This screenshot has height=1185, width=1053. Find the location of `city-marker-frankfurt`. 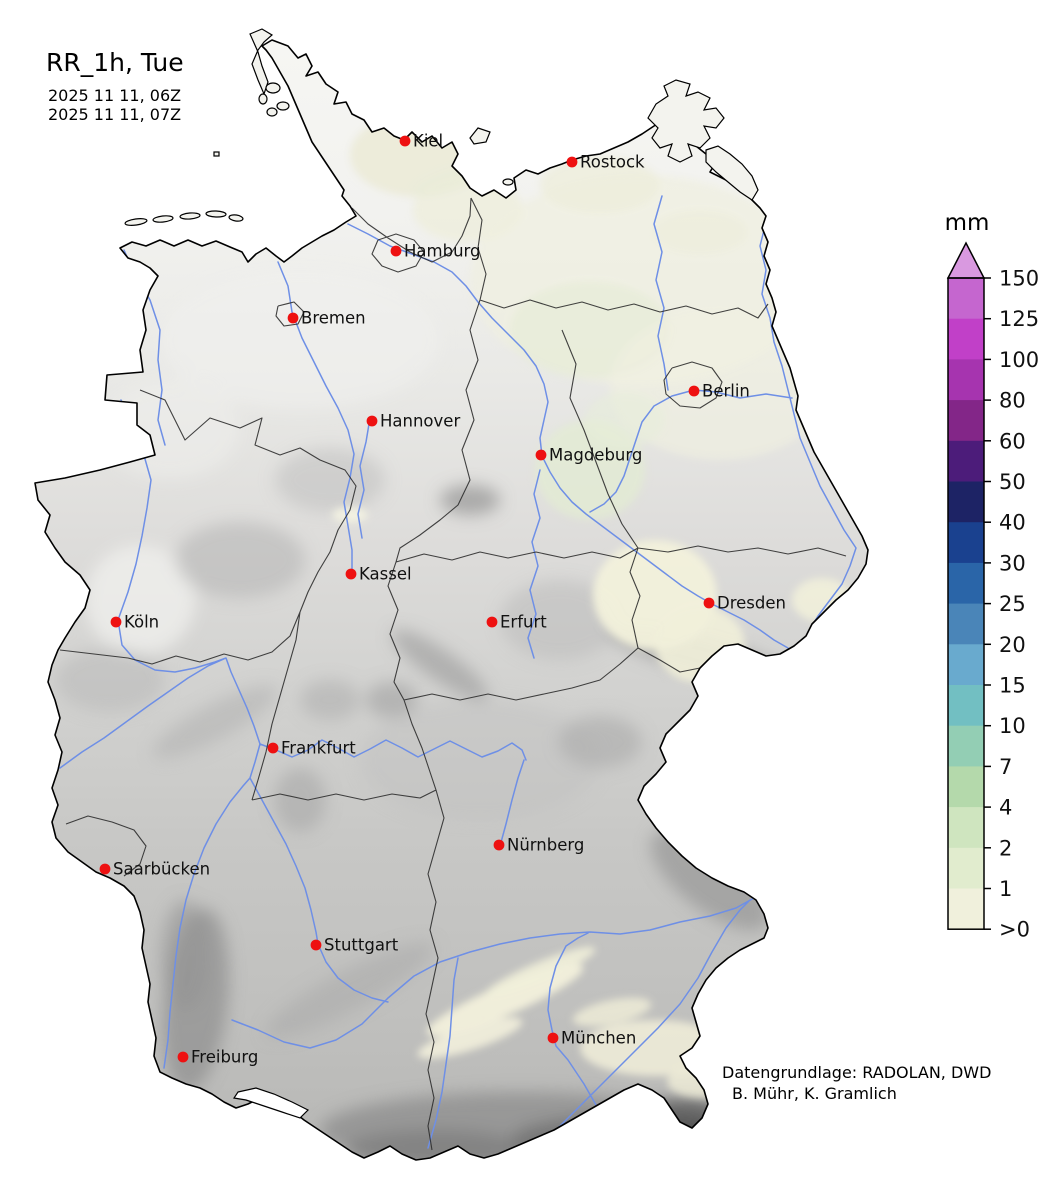

city-marker-frankfurt is located at coordinates (273, 748).